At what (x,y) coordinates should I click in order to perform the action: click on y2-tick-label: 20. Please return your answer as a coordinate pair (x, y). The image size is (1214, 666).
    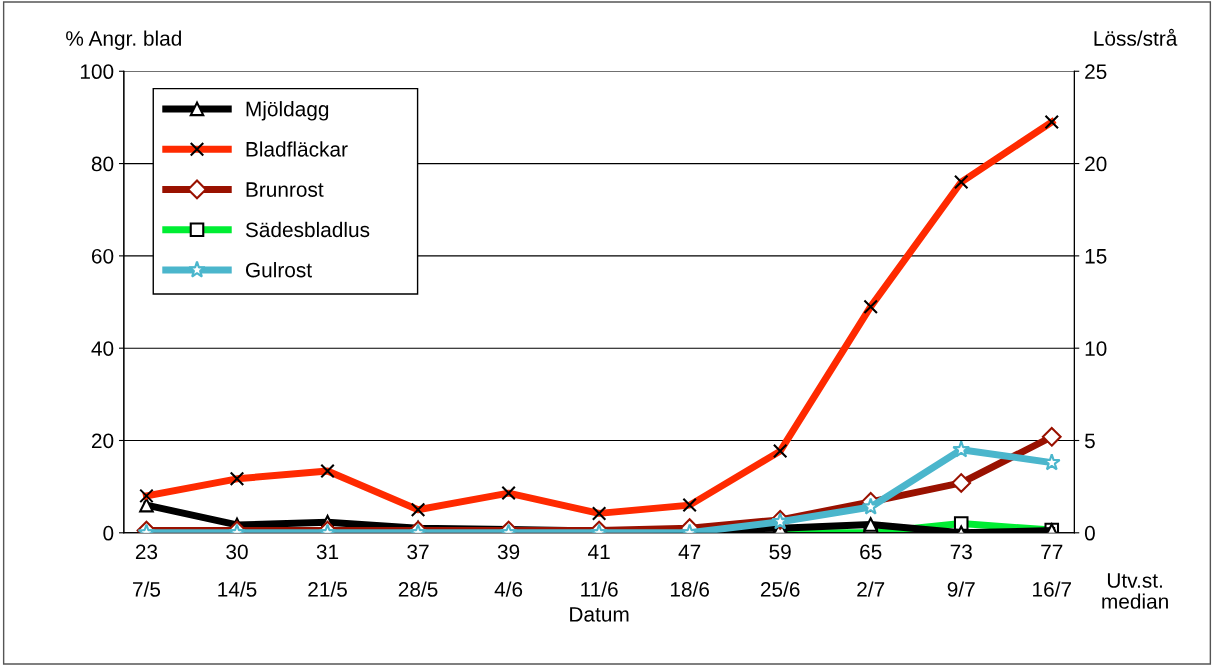
    Looking at the image, I should click on (1096, 164).